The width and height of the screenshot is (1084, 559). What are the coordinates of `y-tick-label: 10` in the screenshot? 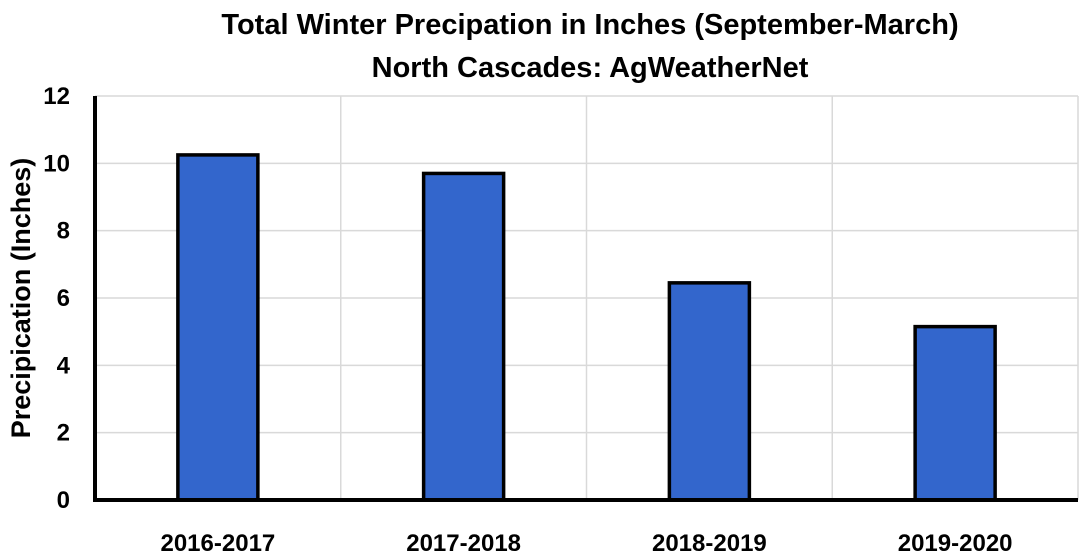 It's located at (56, 163).